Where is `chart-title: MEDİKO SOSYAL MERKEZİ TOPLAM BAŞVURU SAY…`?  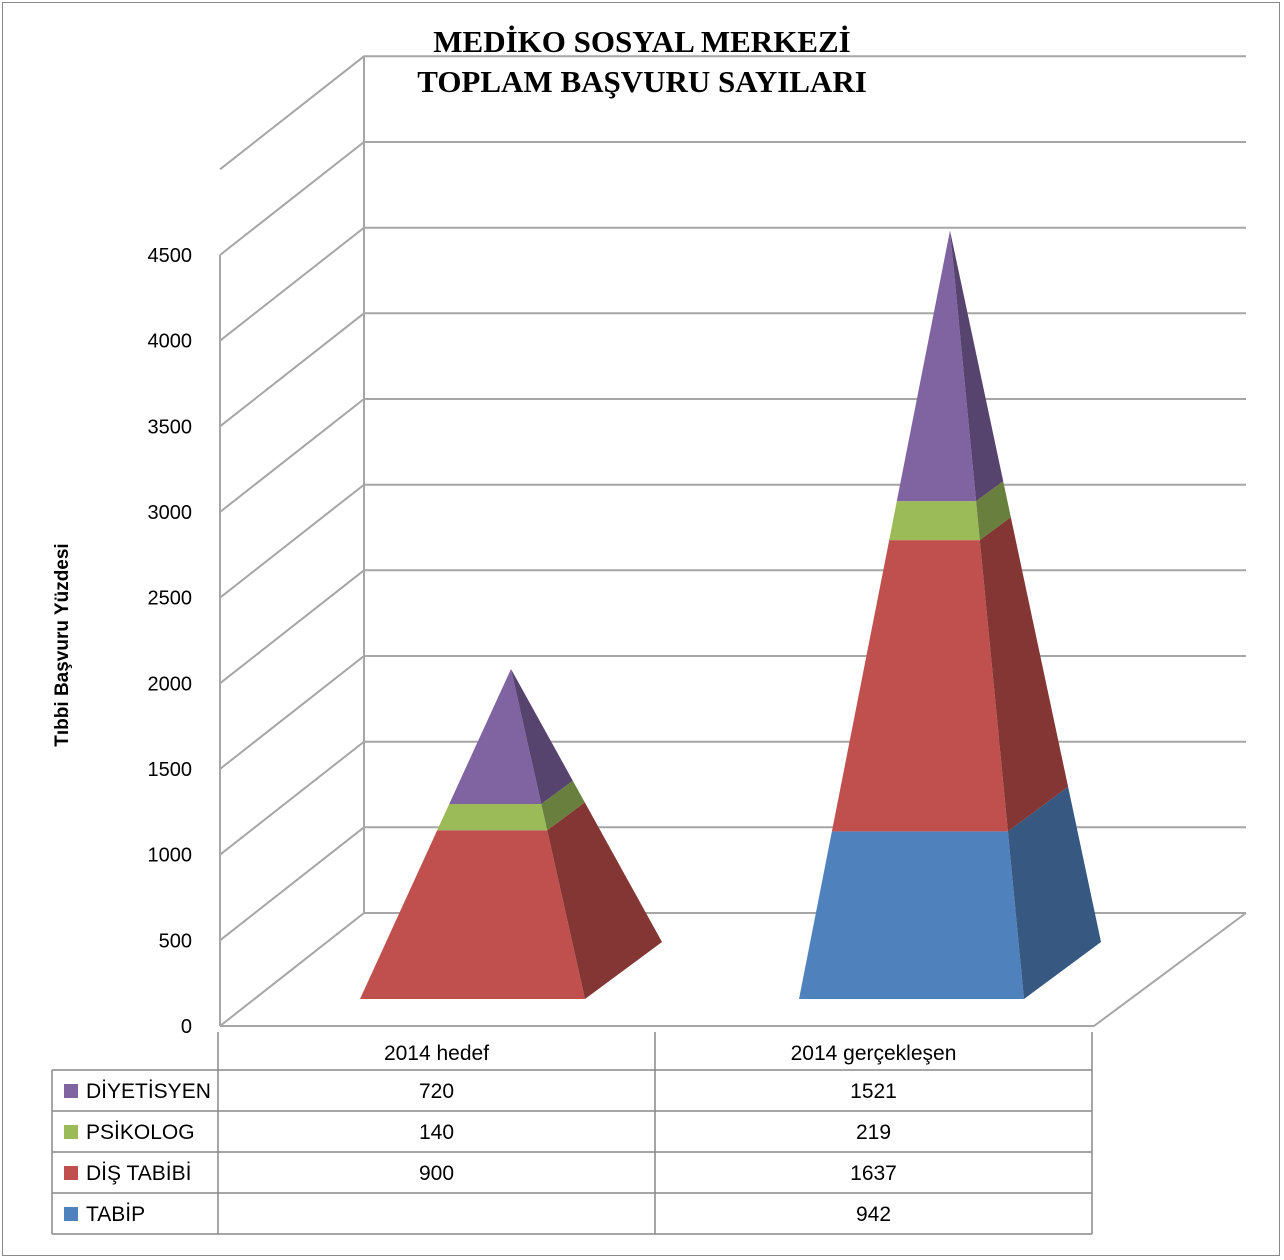 chart-title: MEDİKO SOSYAL MERKEZİ TOPLAM BAŞVURU SAY… is located at coordinates (642, 62).